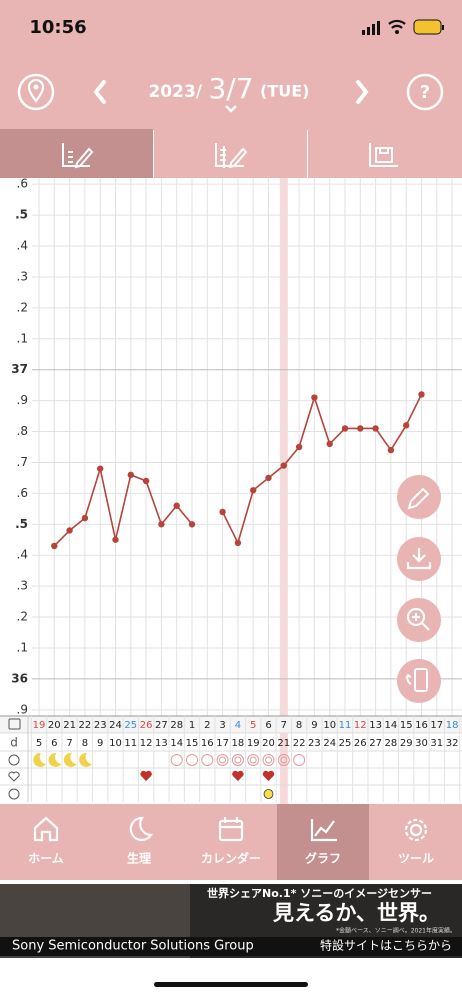 The height and width of the screenshot is (1000, 462). I want to click on nav-label: ツール, so click(416, 859).